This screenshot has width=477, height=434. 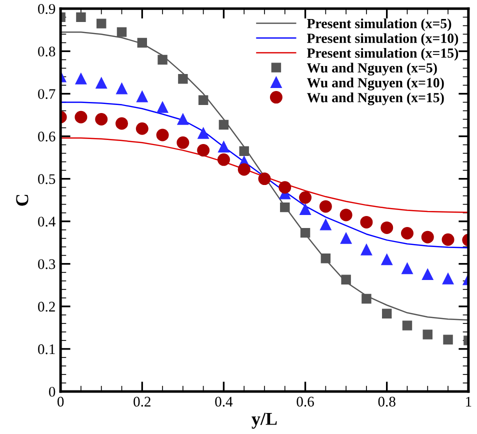 What do you see at coordinates (47, 51) in the screenshot?
I see `y-tick-label: 0.8` at bounding box center [47, 51].